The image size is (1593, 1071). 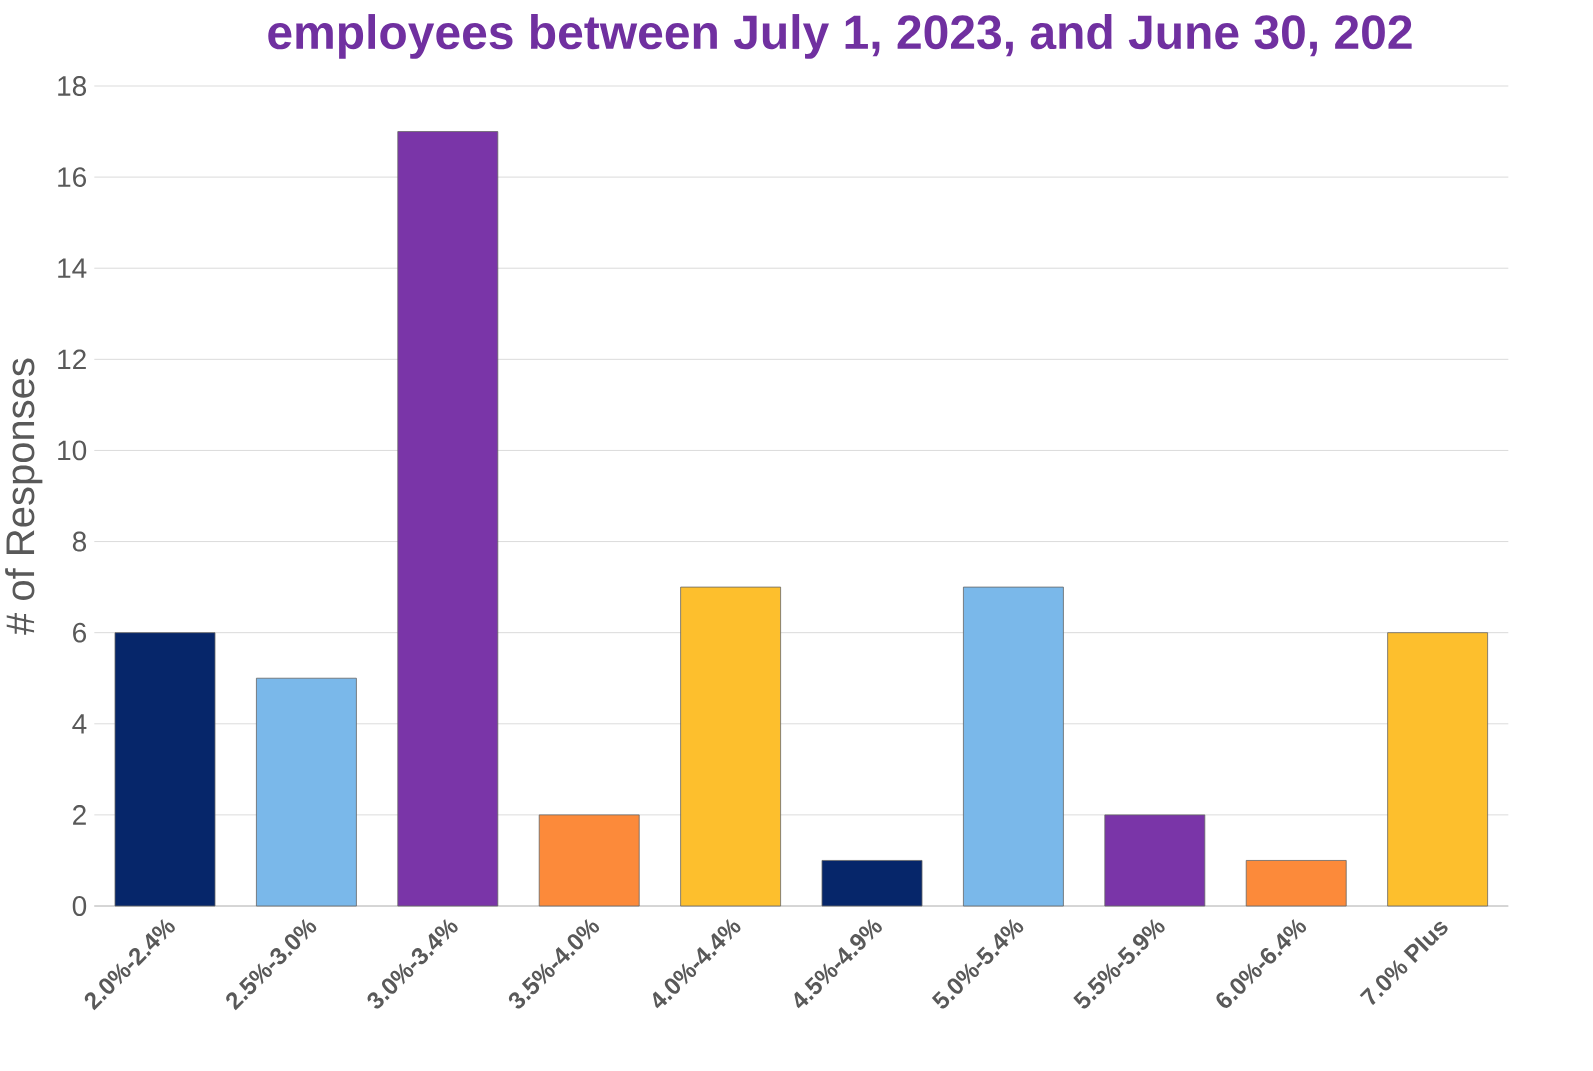 What do you see at coordinates (72, 359) in the screenshot?
I see `y-tick-label: 12` at bounding box center [72, 359].